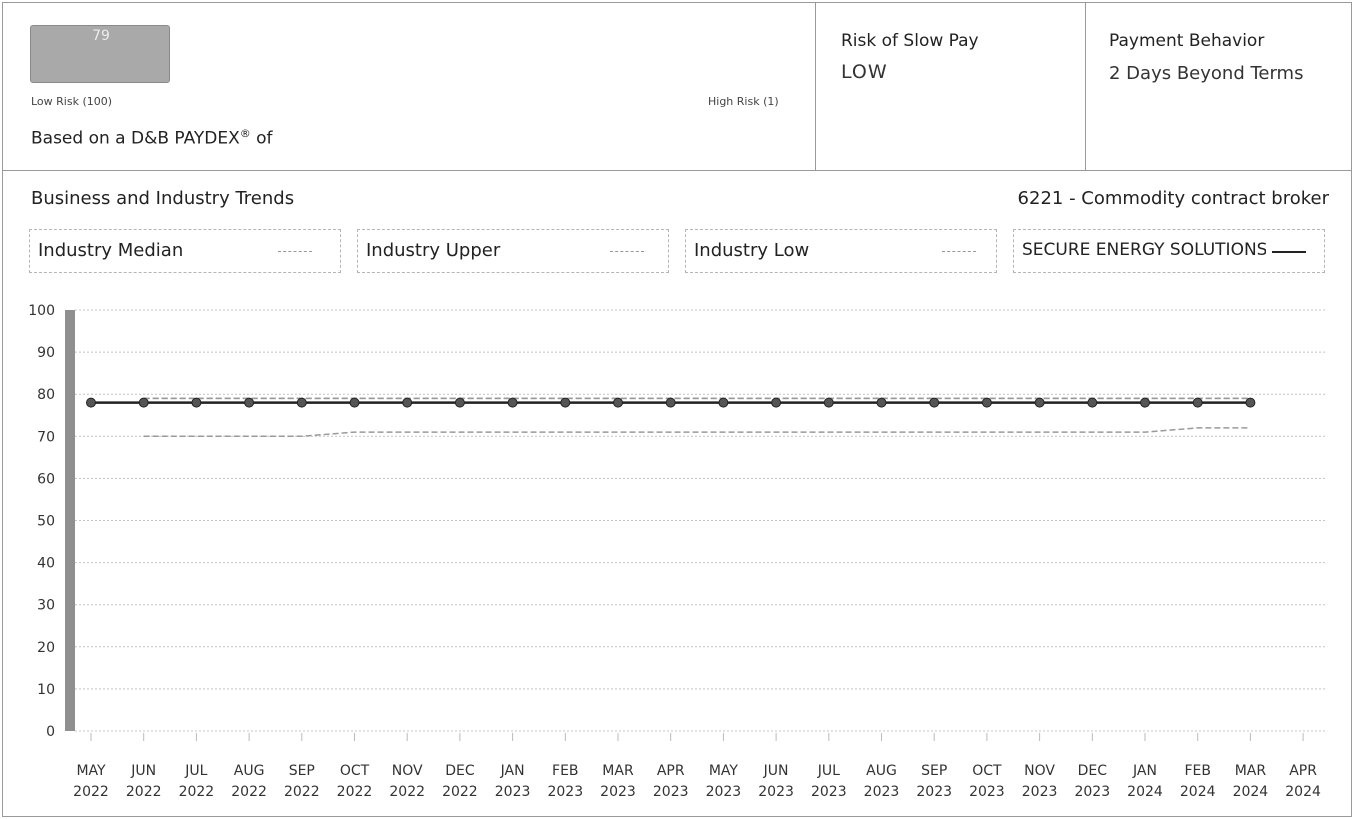 This screenshot has width=1355, height=819. Describe the element at coordinates (46, 648) in the screenshot. I see `y-tick-label: 20` at that location.